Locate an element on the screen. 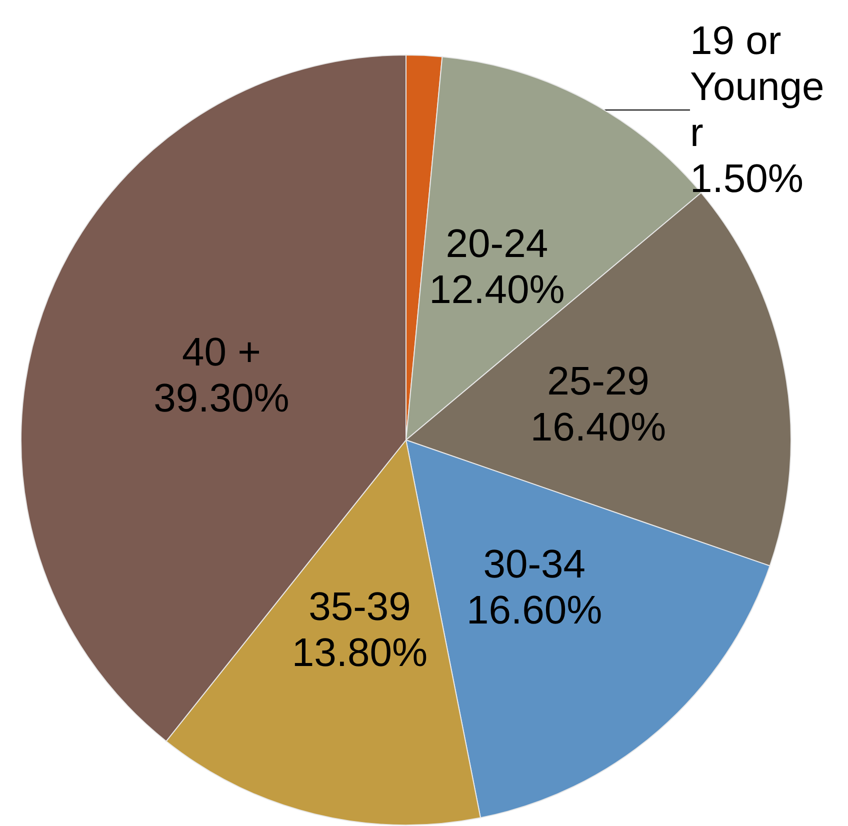  slice-label: 19 or Younger is located at coordinates (757, 87).